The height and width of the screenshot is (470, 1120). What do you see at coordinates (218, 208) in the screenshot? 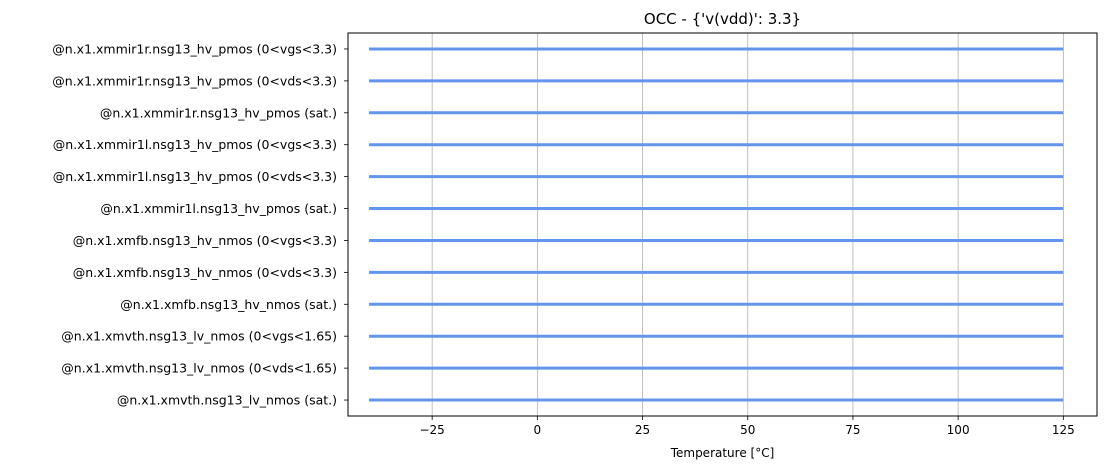
I see `y-tick-label: @n.x1.xmmir1l.nsg13_hv_pmos (sat.)` at bounding box center [218, 208].